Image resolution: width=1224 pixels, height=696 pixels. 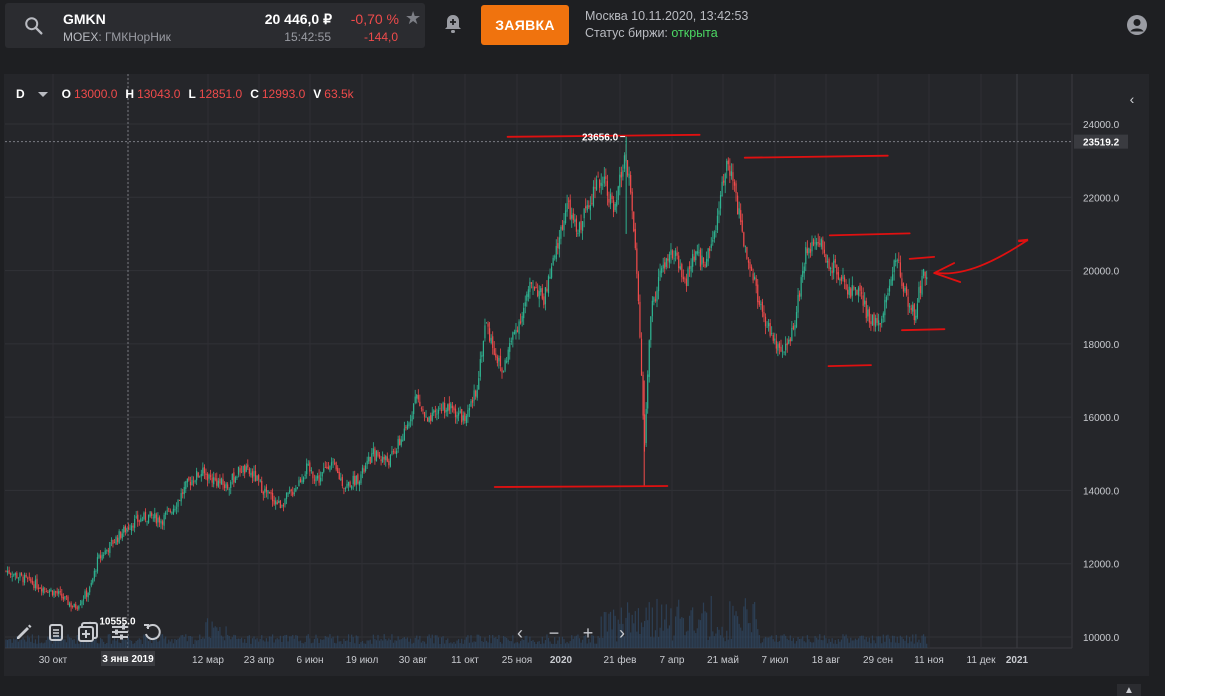 I want to click on y-tick-label: 24000.0, so click(x=1101, y=125).